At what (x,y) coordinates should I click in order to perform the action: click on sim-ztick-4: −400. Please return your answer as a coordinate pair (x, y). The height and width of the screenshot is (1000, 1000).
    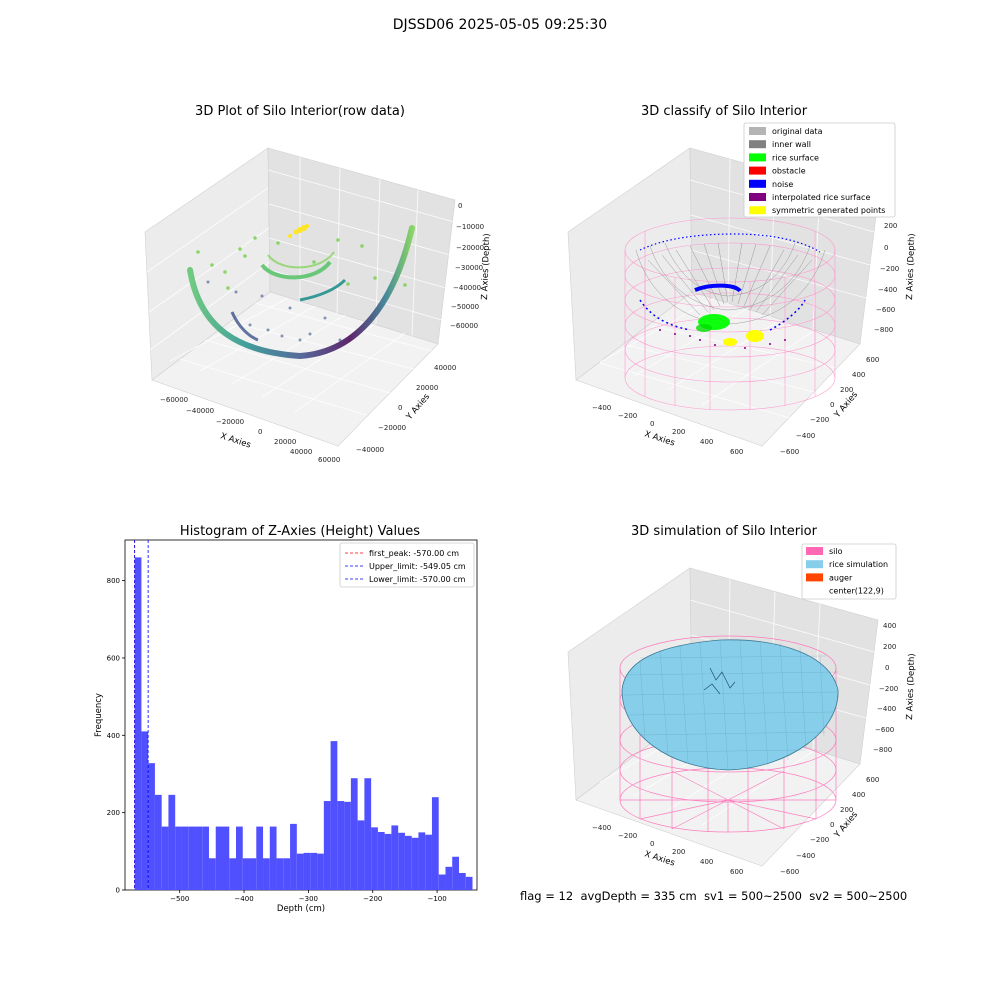
    Looking at the image, I should click on (886, 709).